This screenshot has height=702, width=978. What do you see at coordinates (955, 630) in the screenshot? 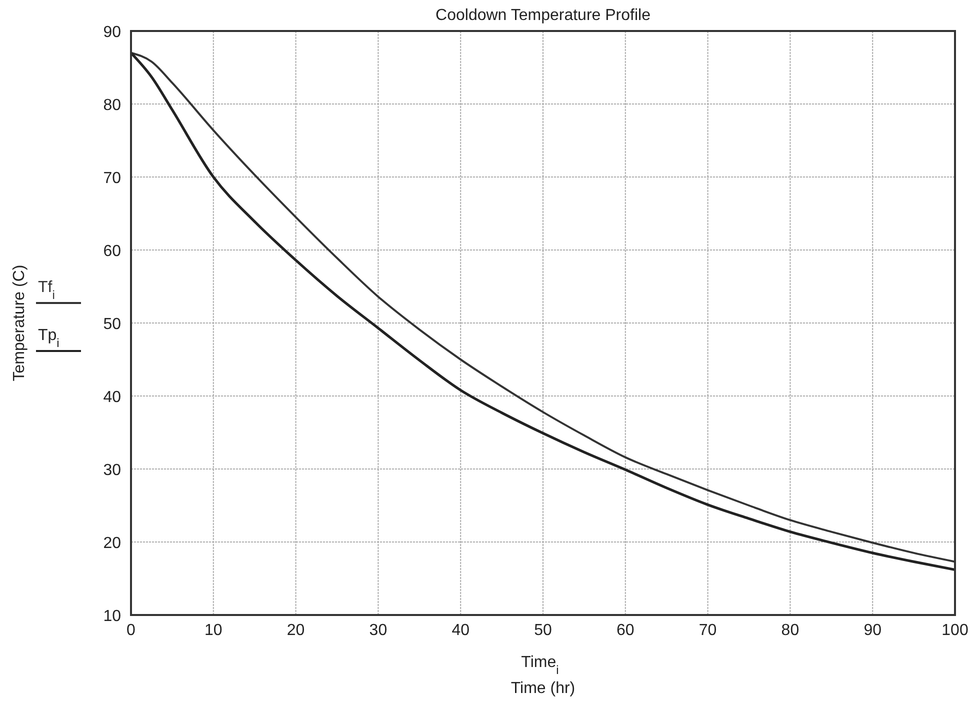
I see `x-tick-label: 100` at bounding box center [955, 630].